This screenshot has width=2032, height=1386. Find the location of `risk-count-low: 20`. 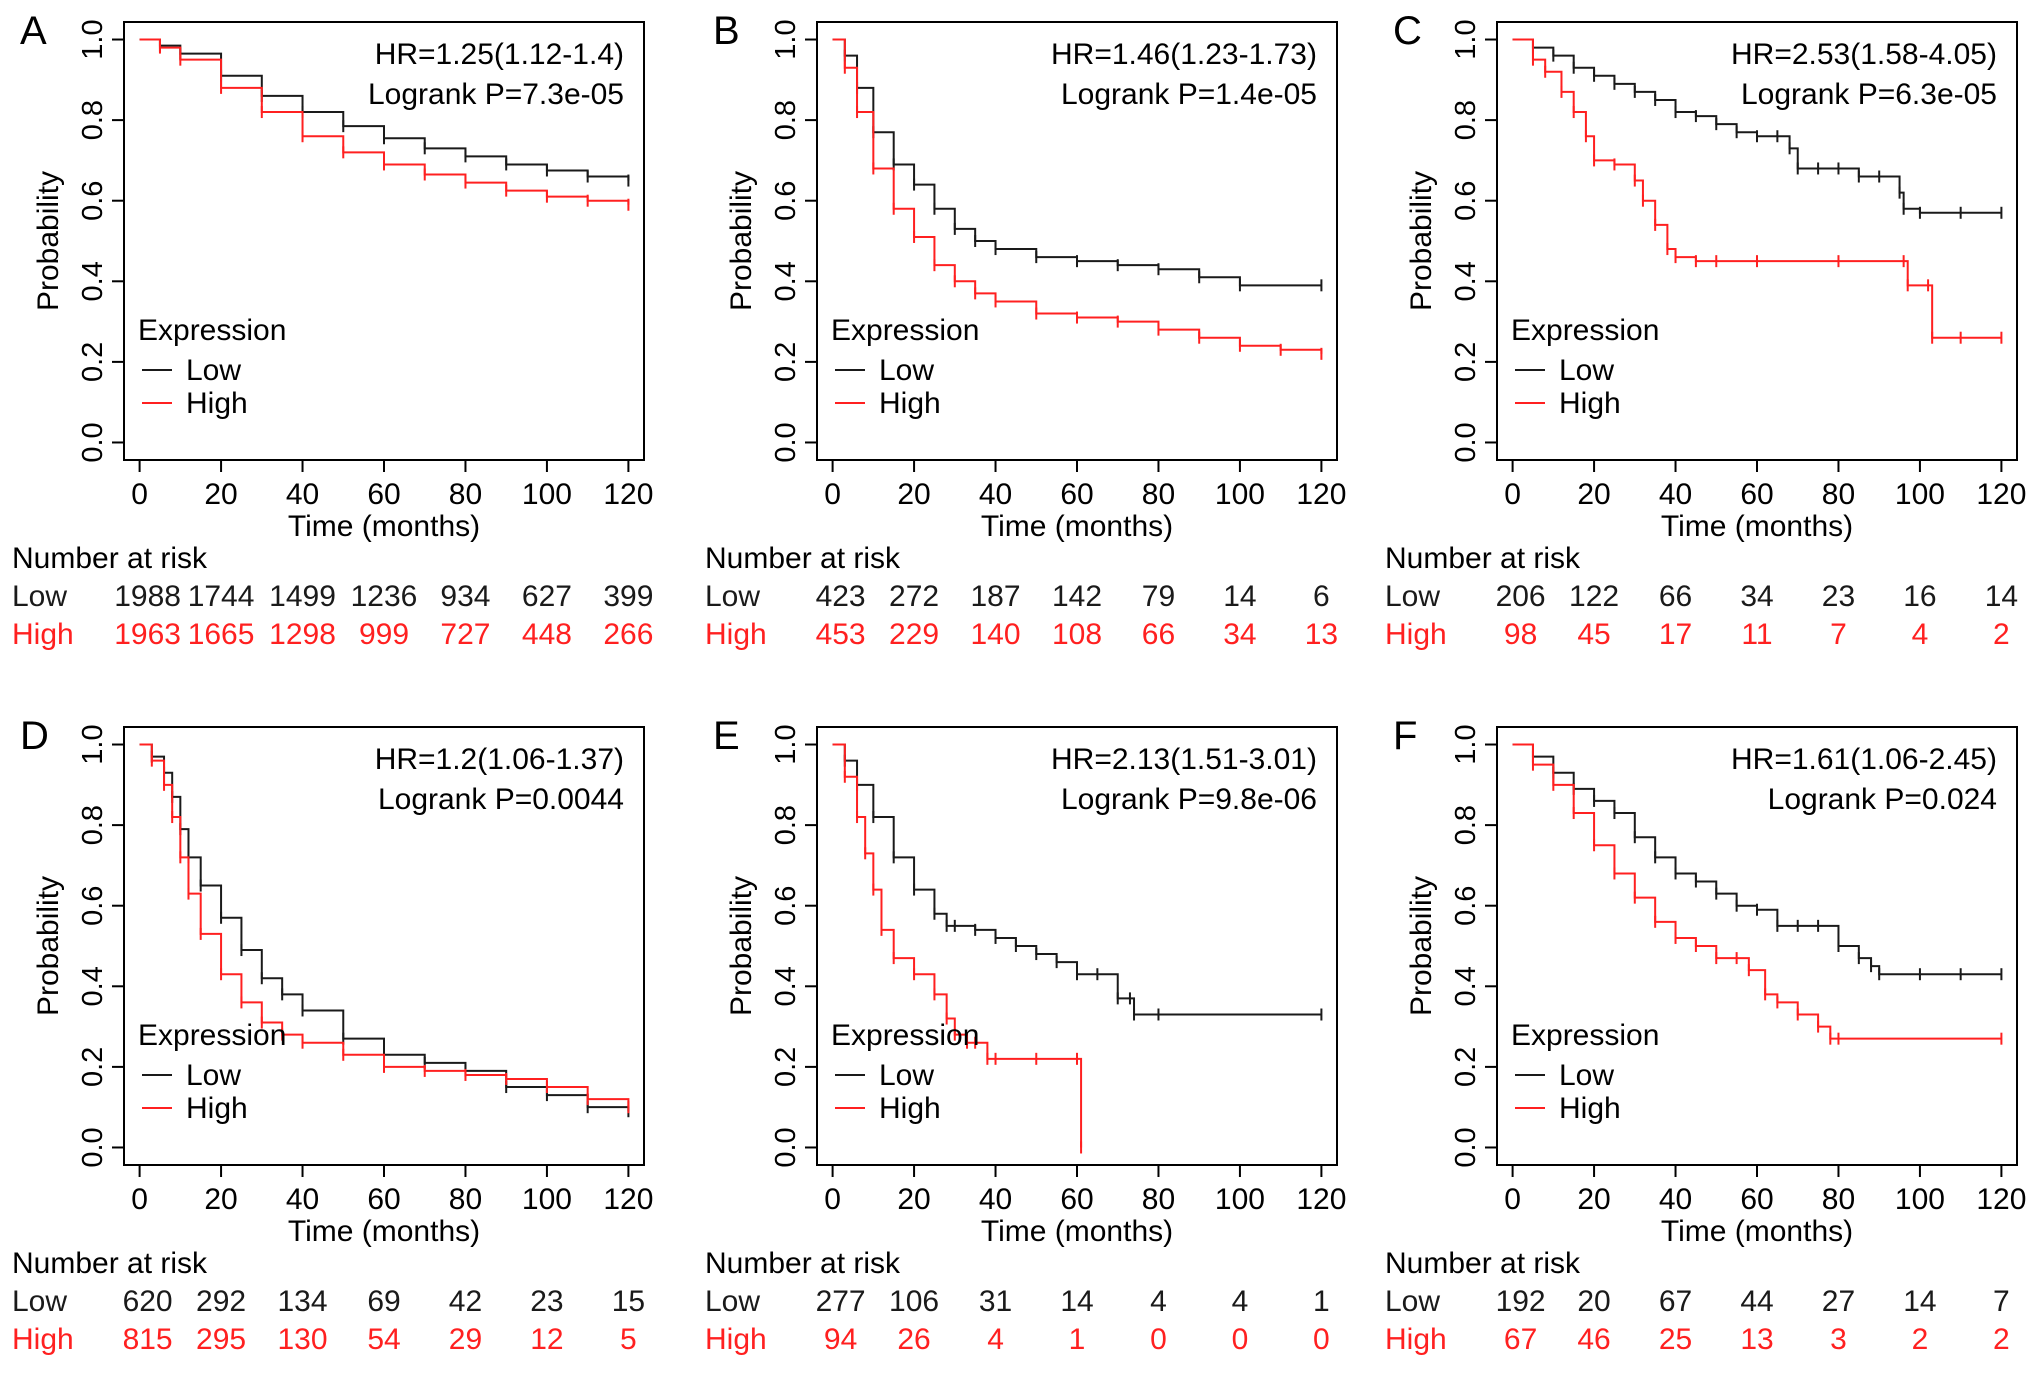

risk-count-low: 20 is located at coordinates (1593, 1301).